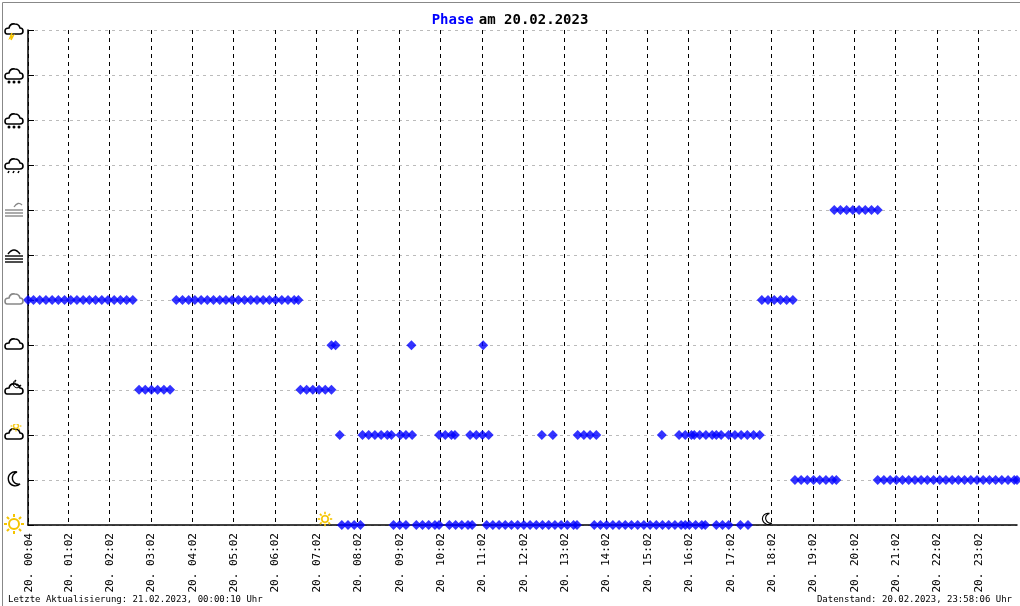  What do you see at coordinates (399, 563) in the screenshot?
I see `x-tick-label: 20. 09:02` at bounding box center [399, 563].